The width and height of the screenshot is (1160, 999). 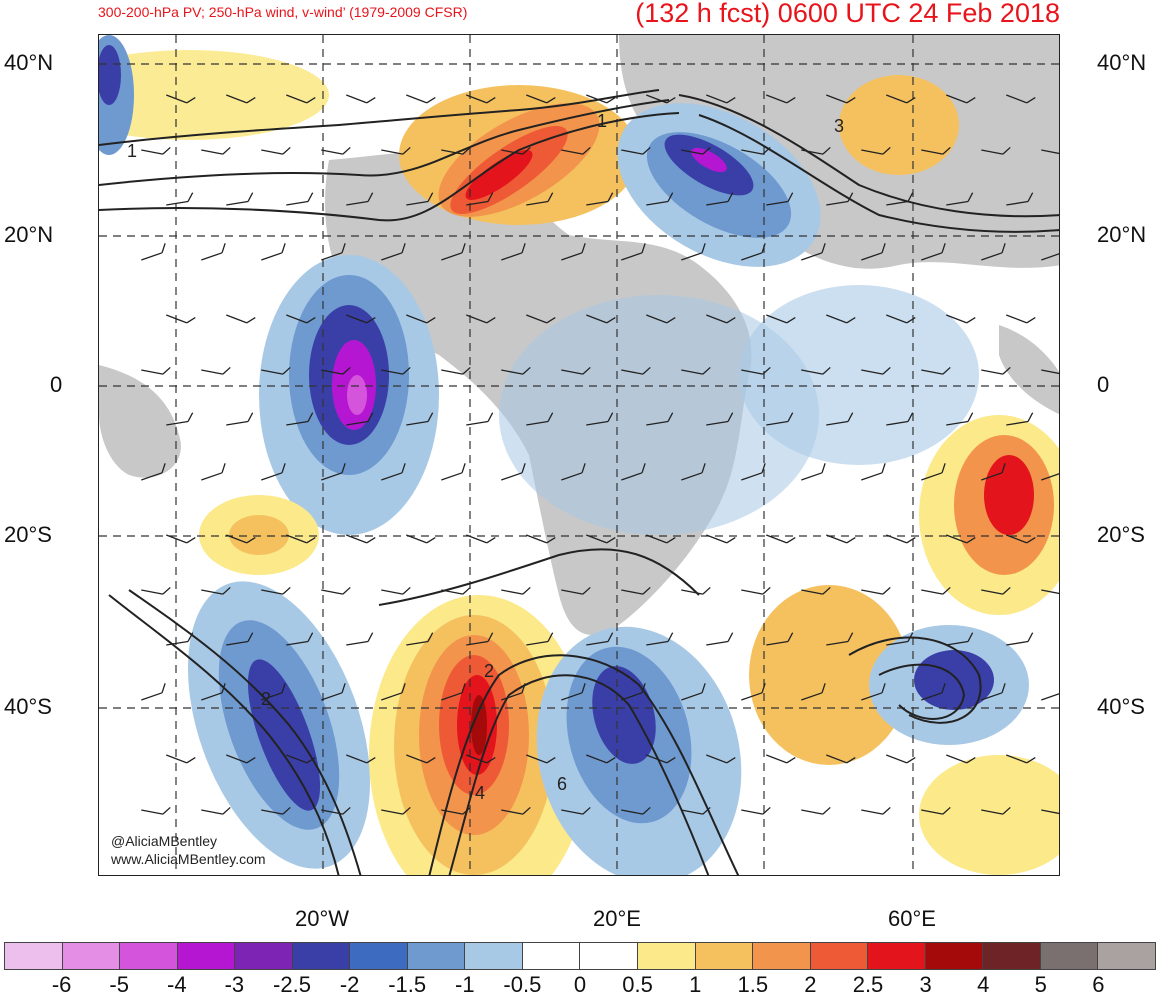 I want to click on colorbar-tick-label: 2.5, so click(x=868, y=984).